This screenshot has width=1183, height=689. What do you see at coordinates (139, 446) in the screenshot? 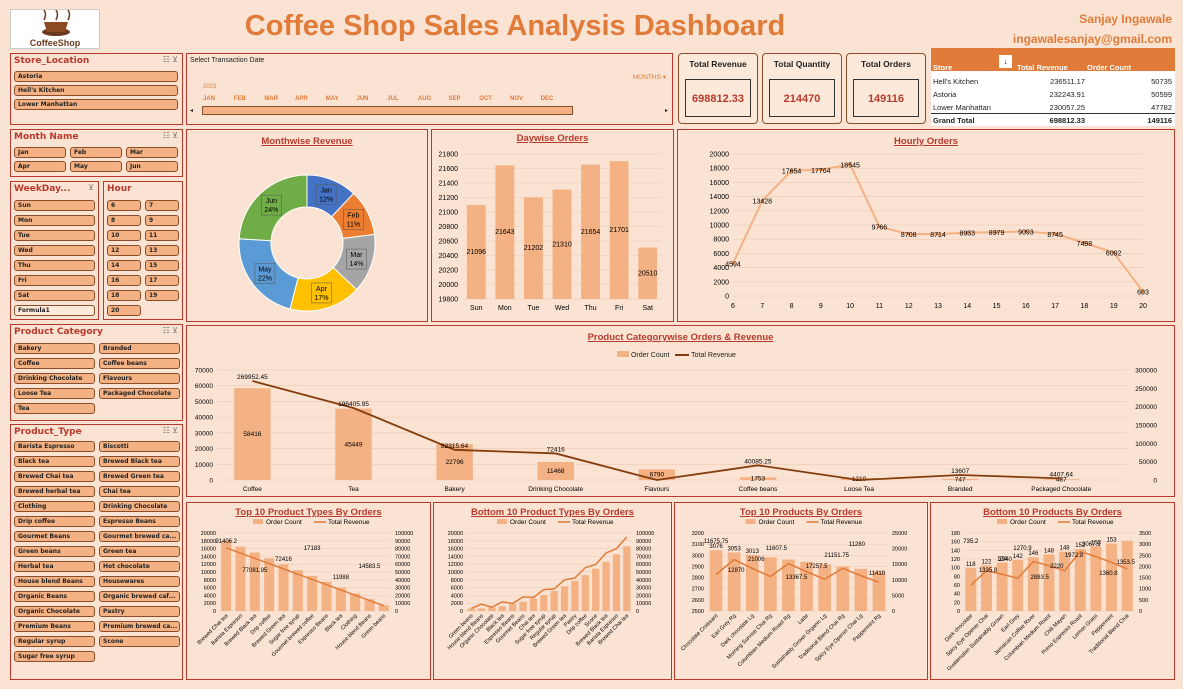
I see `slicer-item-product-type: Biscotti` at bounding box center [139, 446].